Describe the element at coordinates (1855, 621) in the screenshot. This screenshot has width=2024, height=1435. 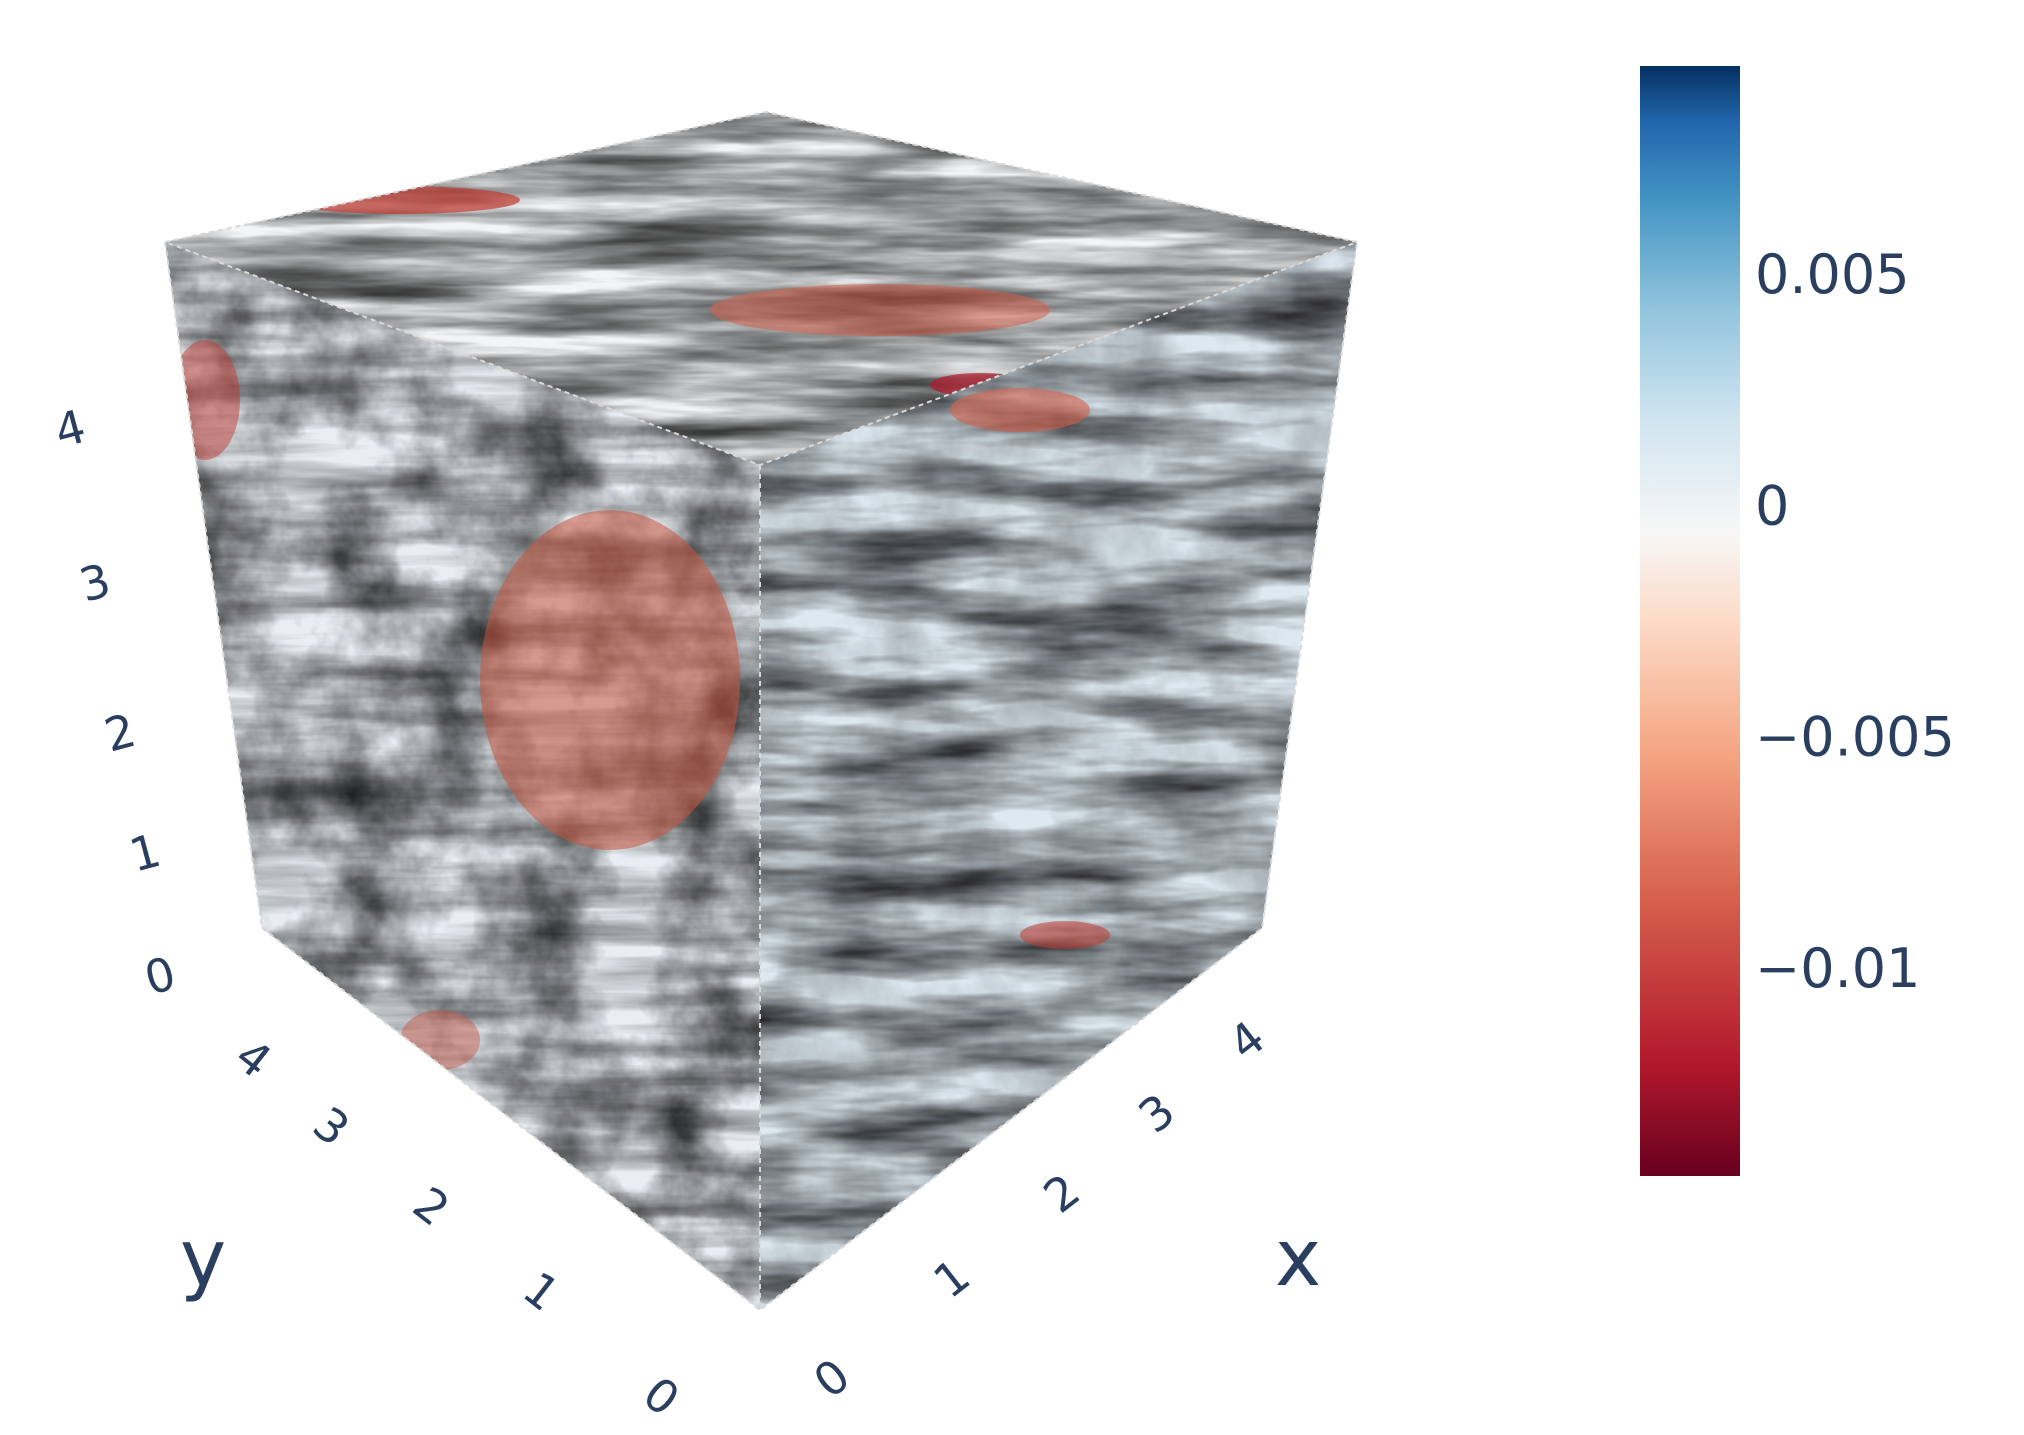
I see `colorbar-ticks: 0.005 0 −0.005 −0.01` at that location.